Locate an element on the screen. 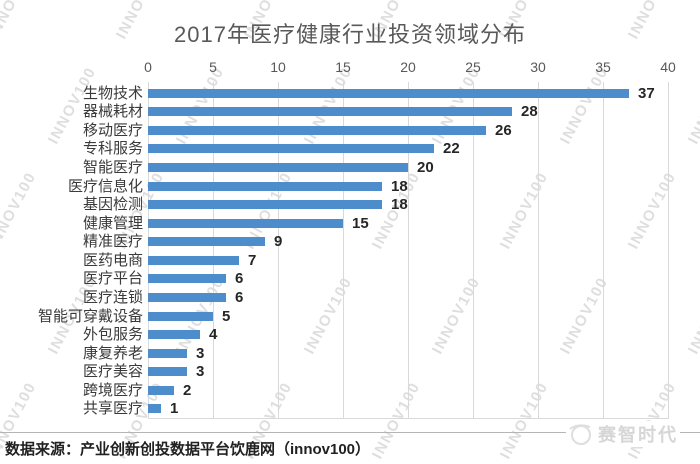 This screenshot has width=700, height=464. bar-row: 精准医疗 9 is located at coordinates (350, 242).